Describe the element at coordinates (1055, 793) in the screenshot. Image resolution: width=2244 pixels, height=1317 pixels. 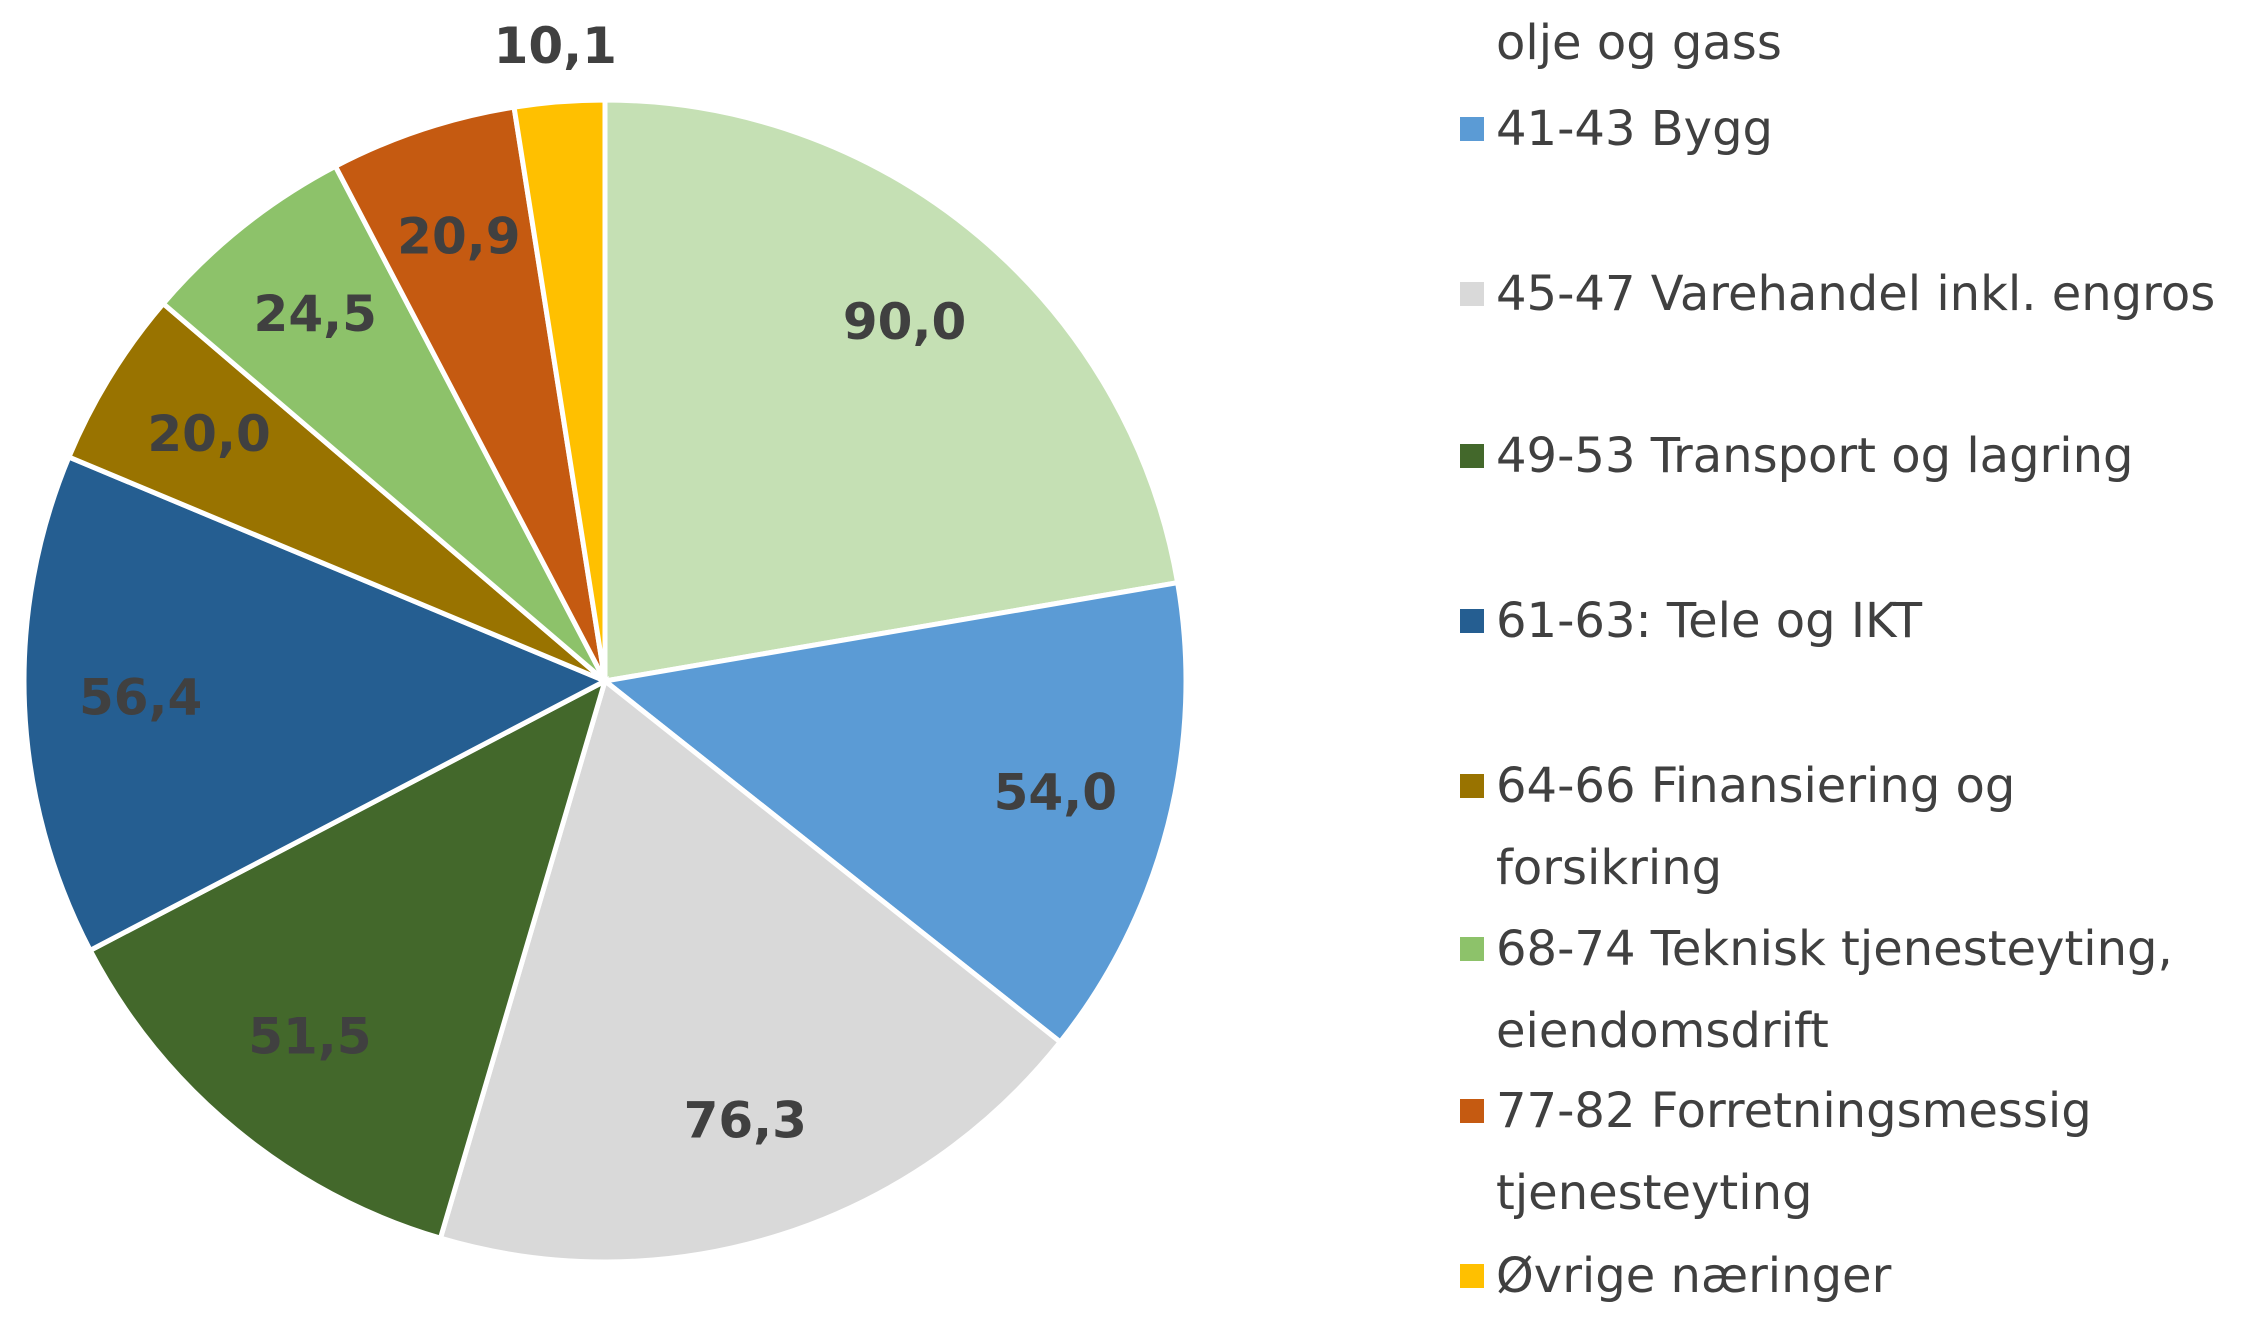
I see `data-label: 54,0` at that location.